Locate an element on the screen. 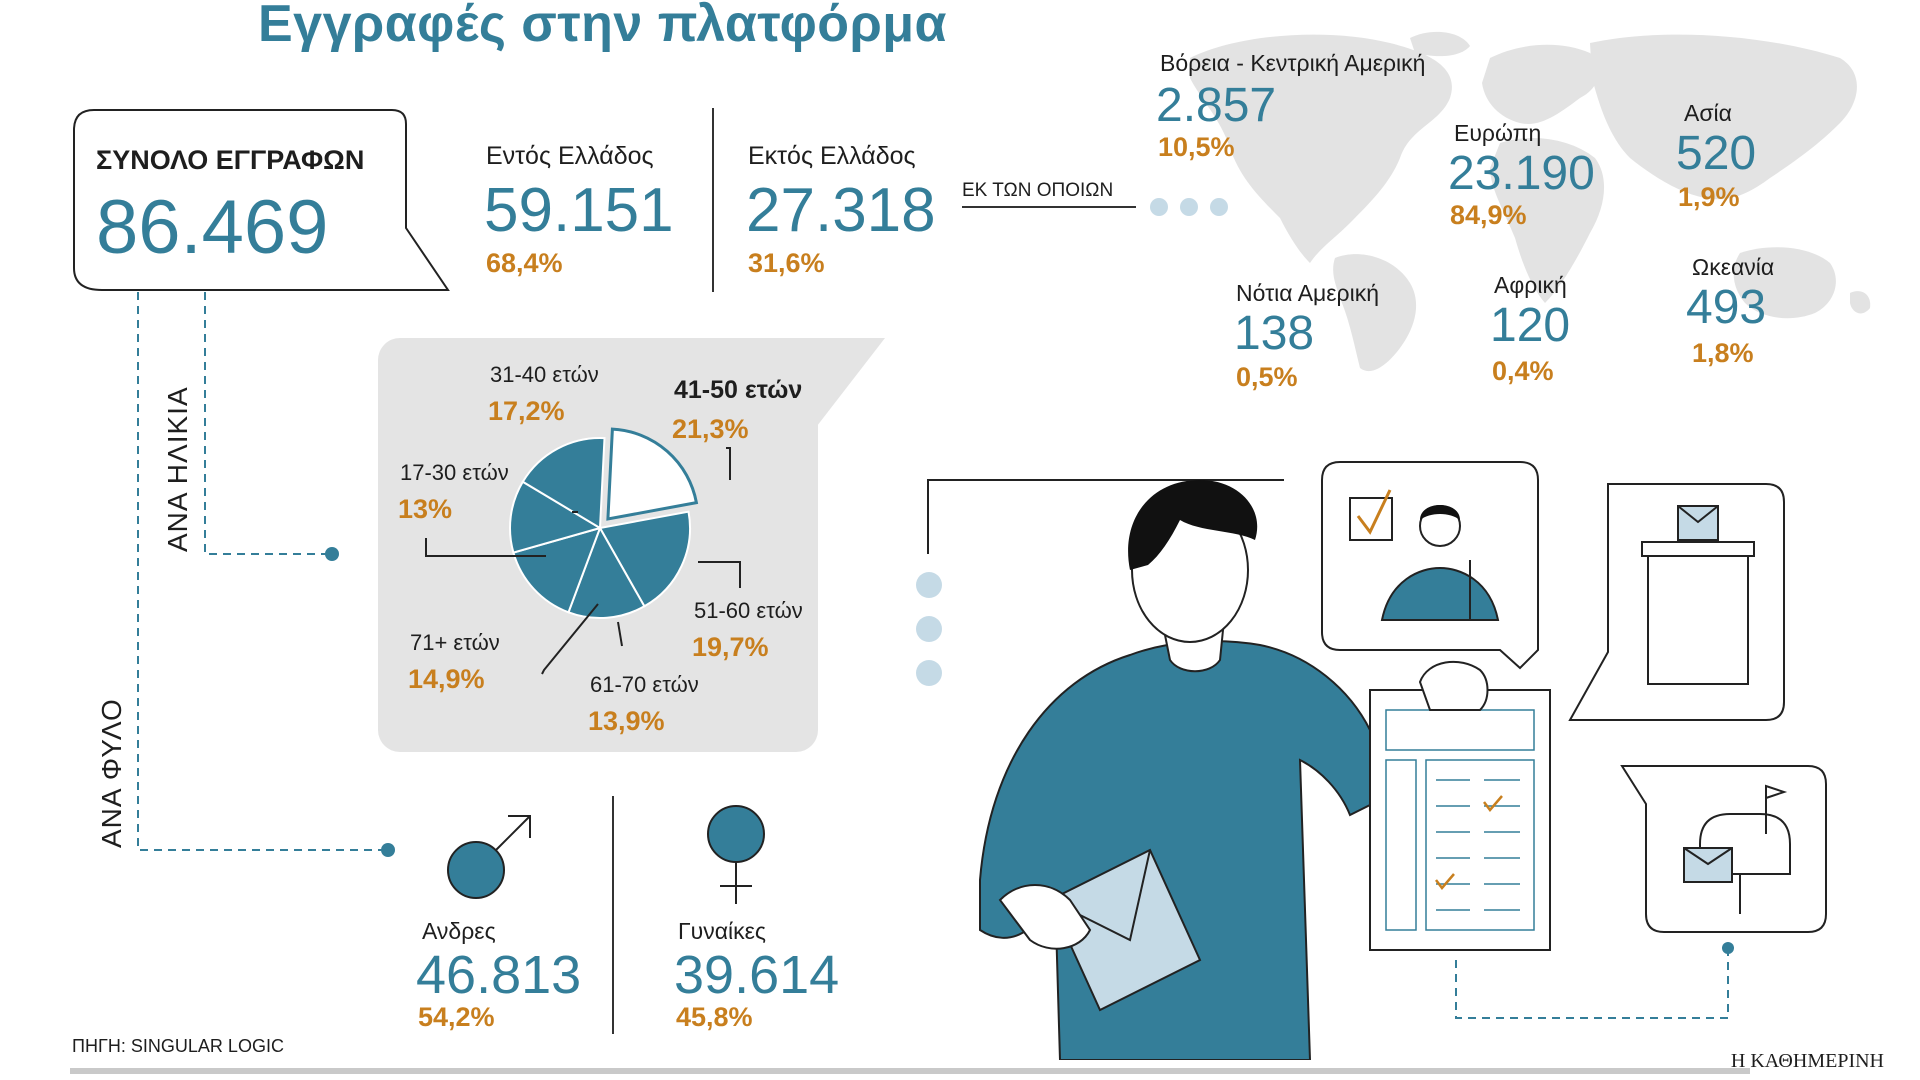 The width and height of the screenshot is (1920, 1080). abroad-pct: 31,6% is located at coordinates (786, 263).